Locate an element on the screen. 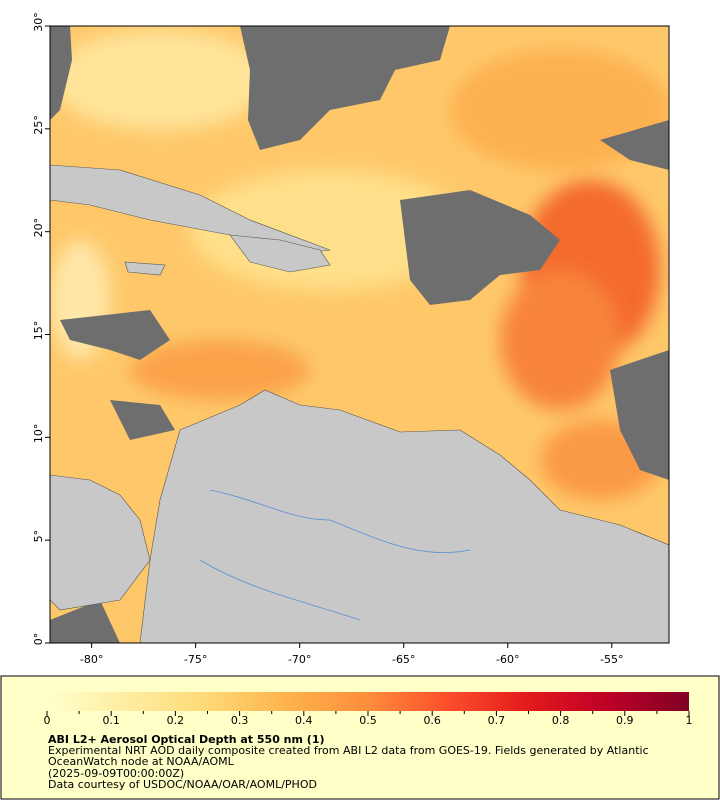  x-tick-label: -70° is located at coordinates (299, 659).